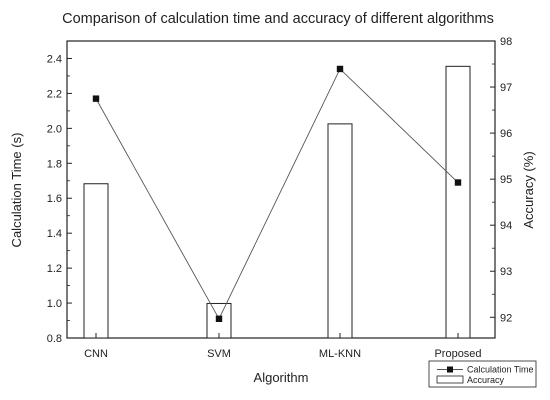 The width and height of the screenshot is (550, 400). I want to click on right-axis-tick-label: 93, so click(506, 272).